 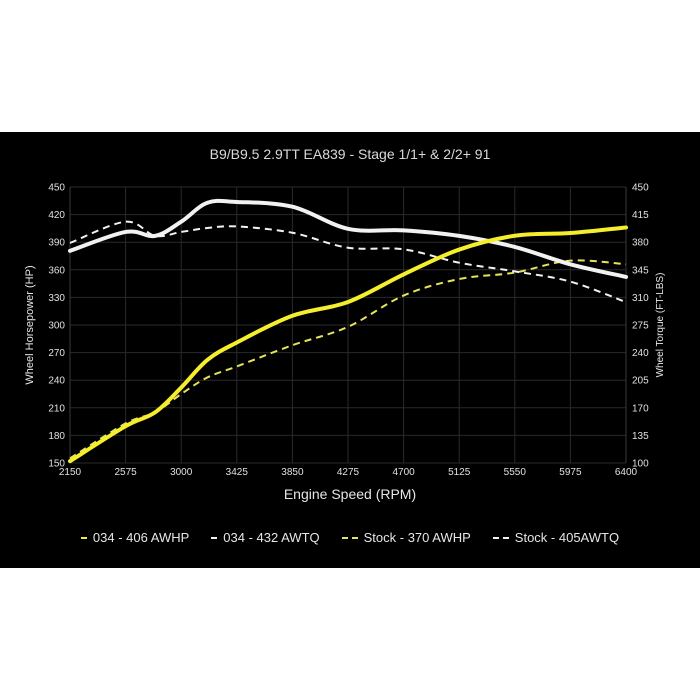 What do you see at coordinates (56, 436) in the screenshot?
I see `y-tick-label: 180` at bounding box center [56, 436].